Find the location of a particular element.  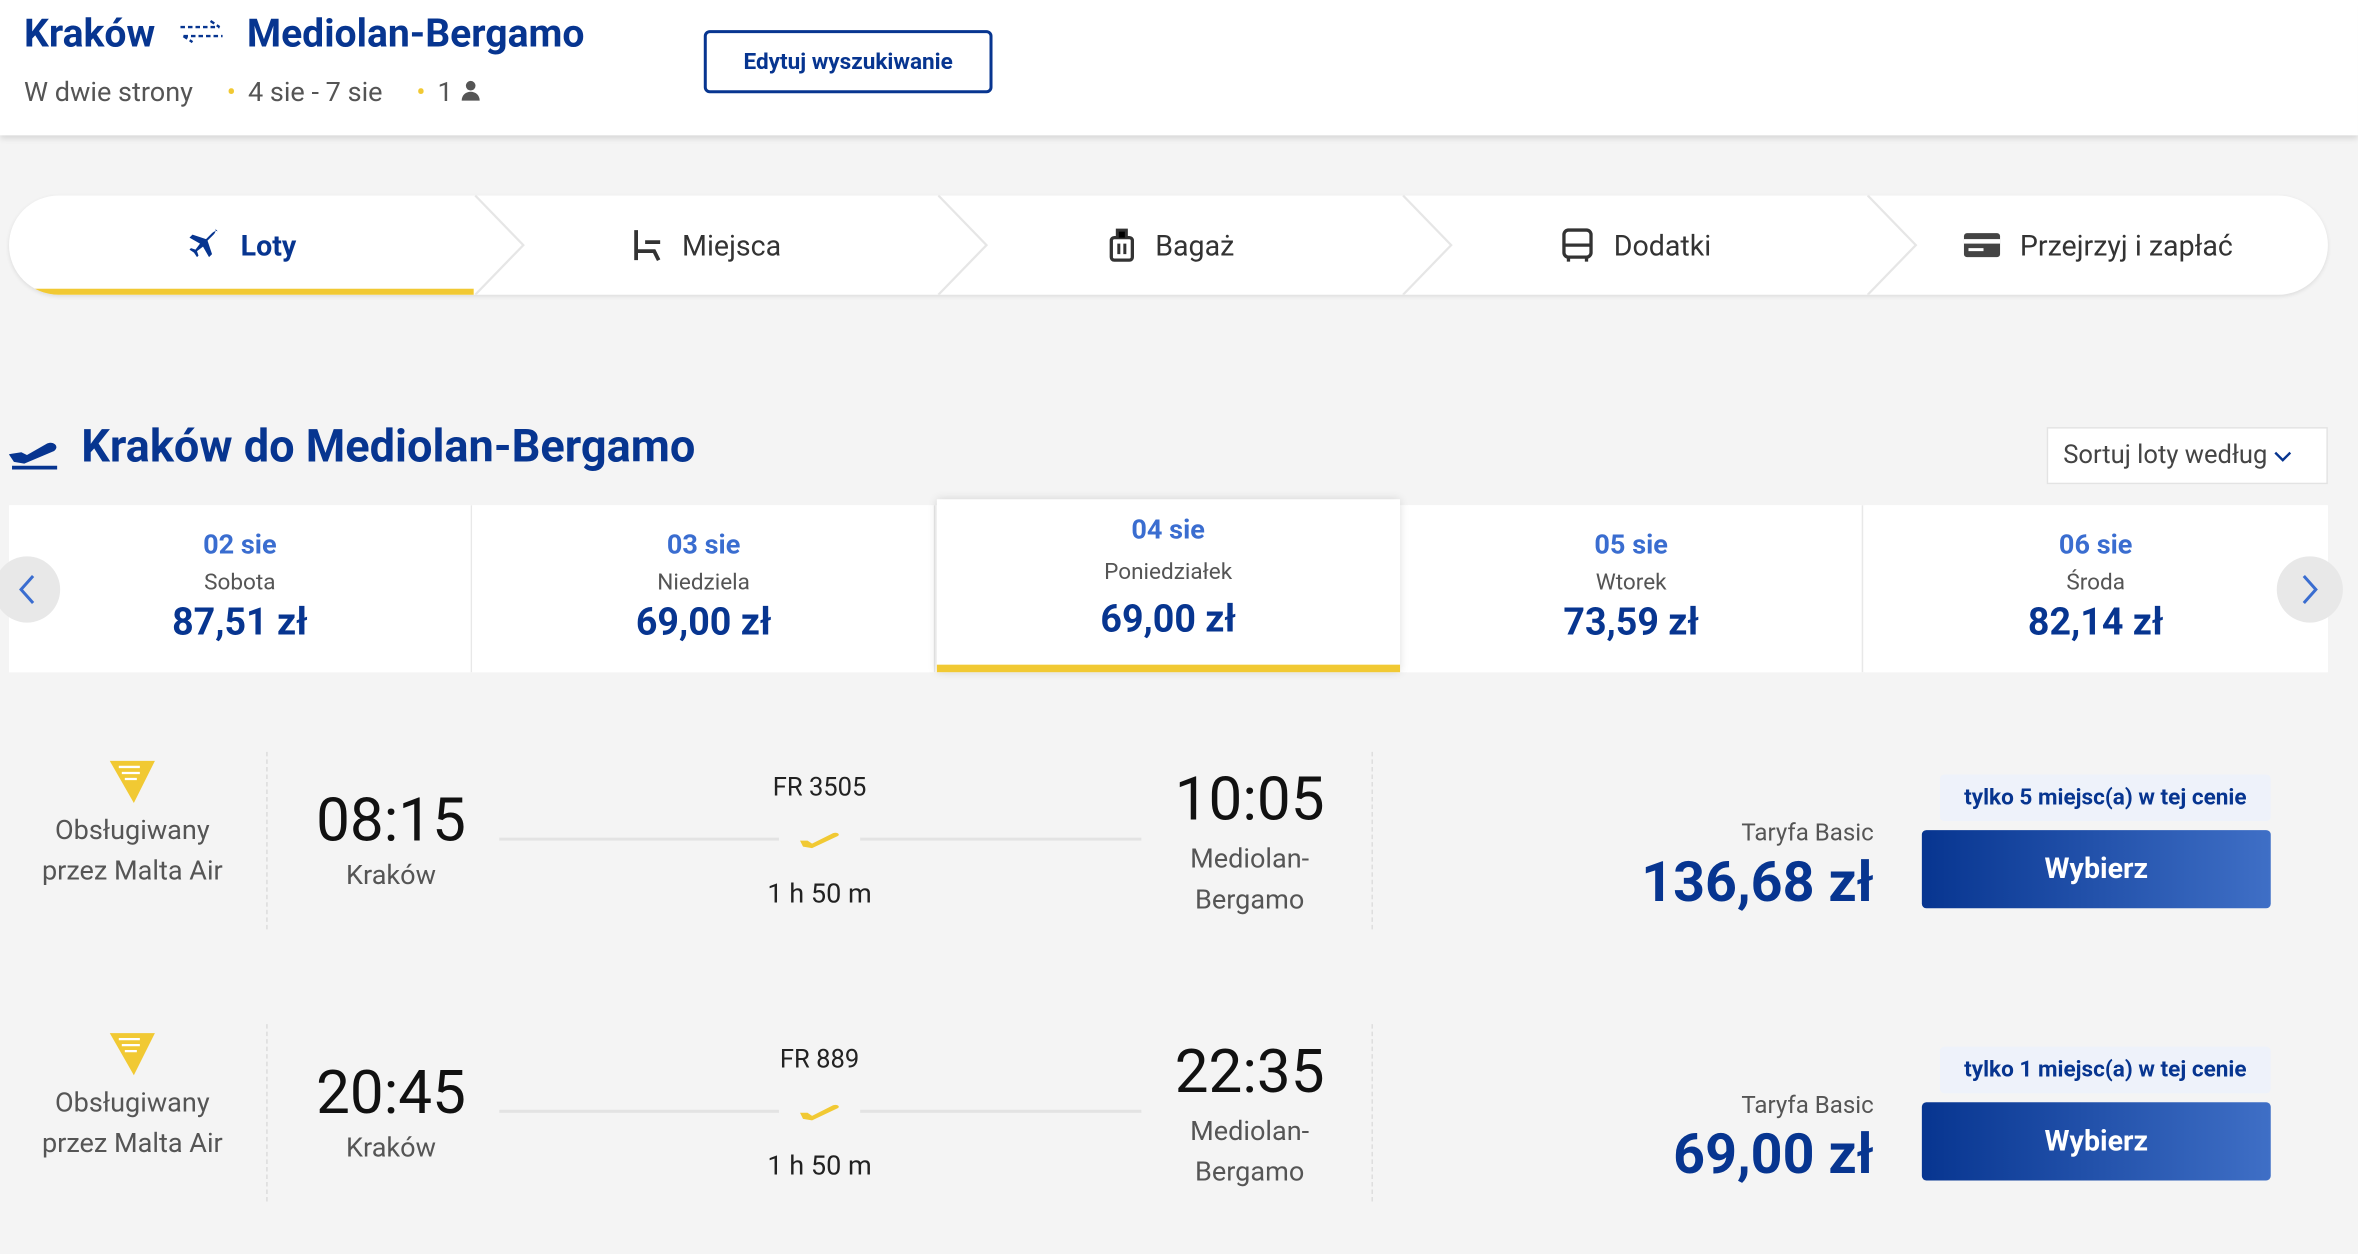

step: Miejsca is located at coordinates (706, 244).